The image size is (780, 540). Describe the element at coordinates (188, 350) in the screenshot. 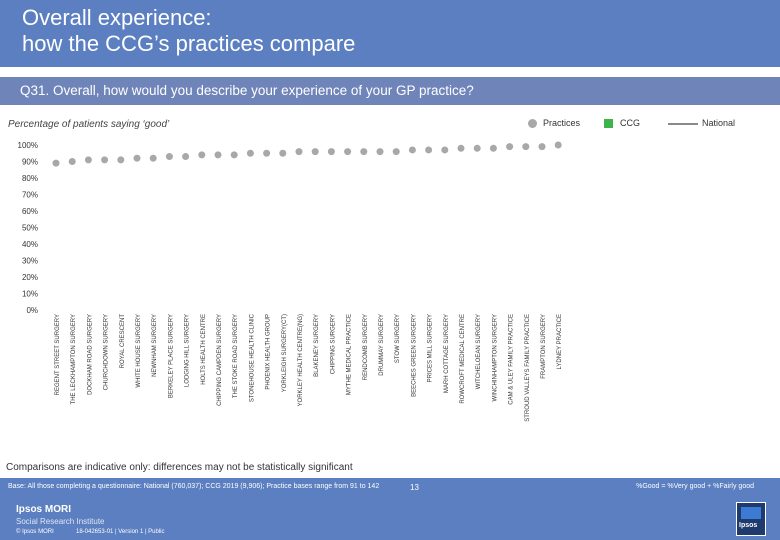

I see `category-label: LODGING HILL SURGERY` at that location.